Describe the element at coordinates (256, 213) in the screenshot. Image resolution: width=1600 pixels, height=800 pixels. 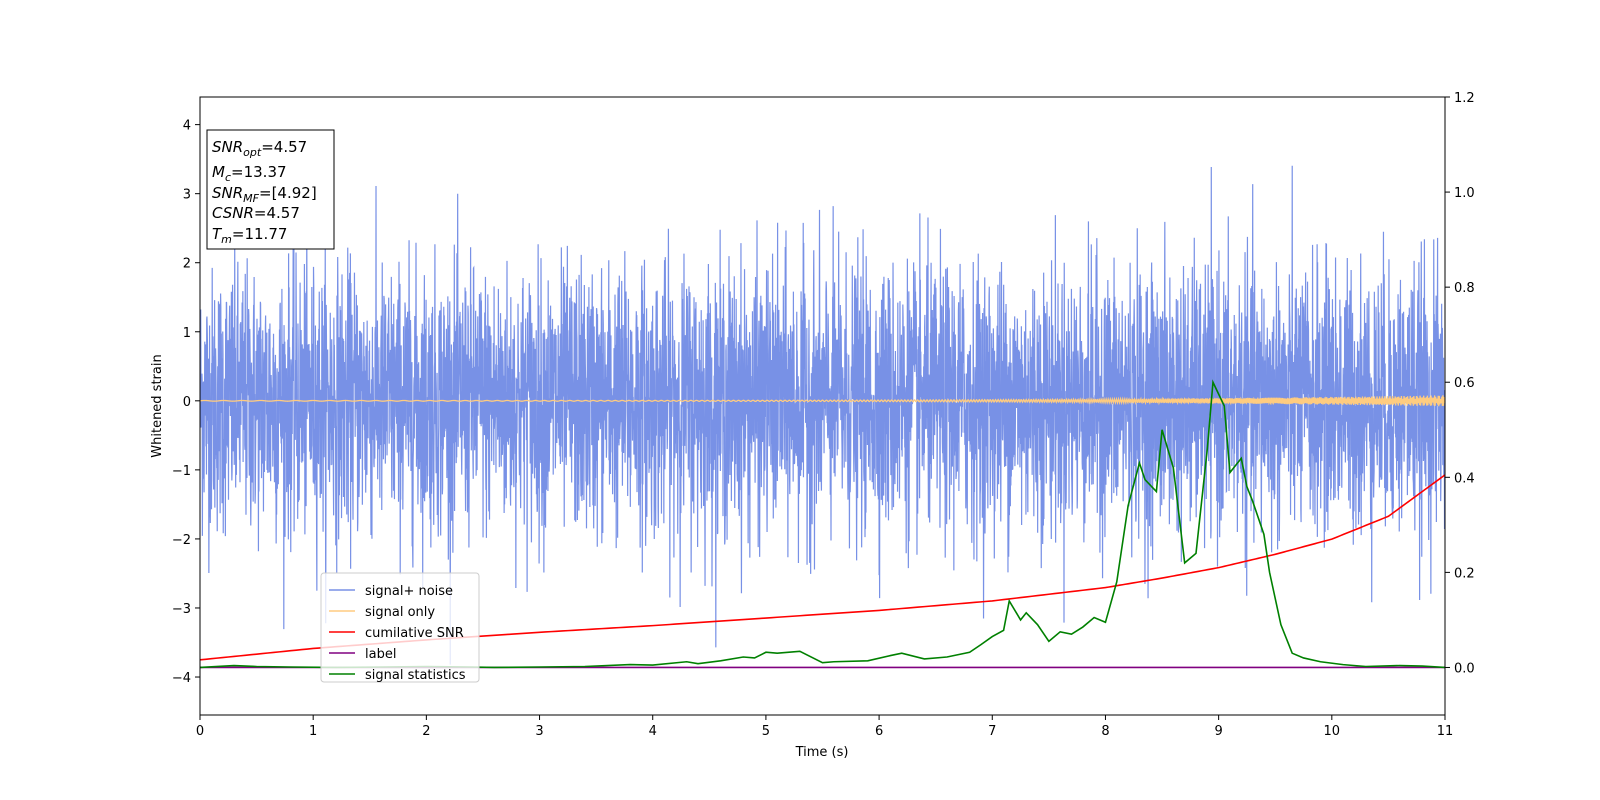
I see `info-line: CSNR=4.57` at that location.